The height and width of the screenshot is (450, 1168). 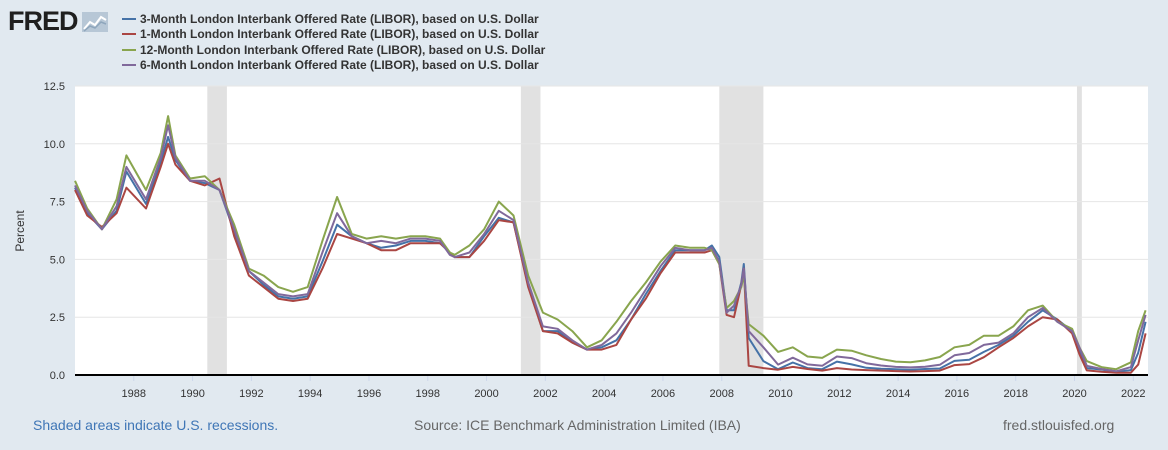 I want to click on x-tick-label: 2006, so click(x=663, y=394).